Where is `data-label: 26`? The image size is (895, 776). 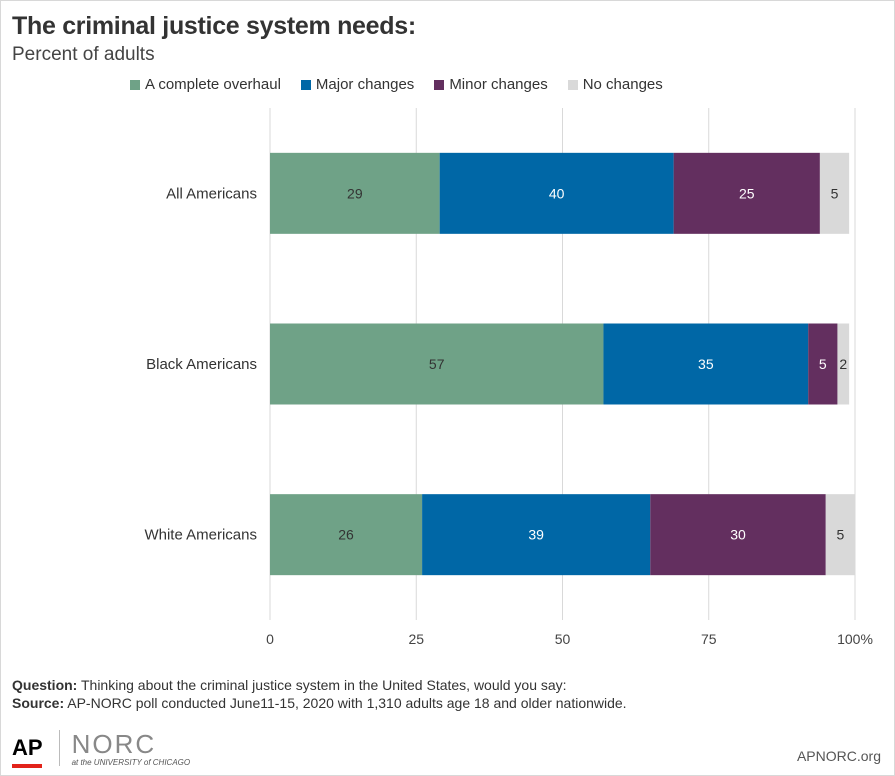
data-label: 26 is located at coordinates (346, 535).